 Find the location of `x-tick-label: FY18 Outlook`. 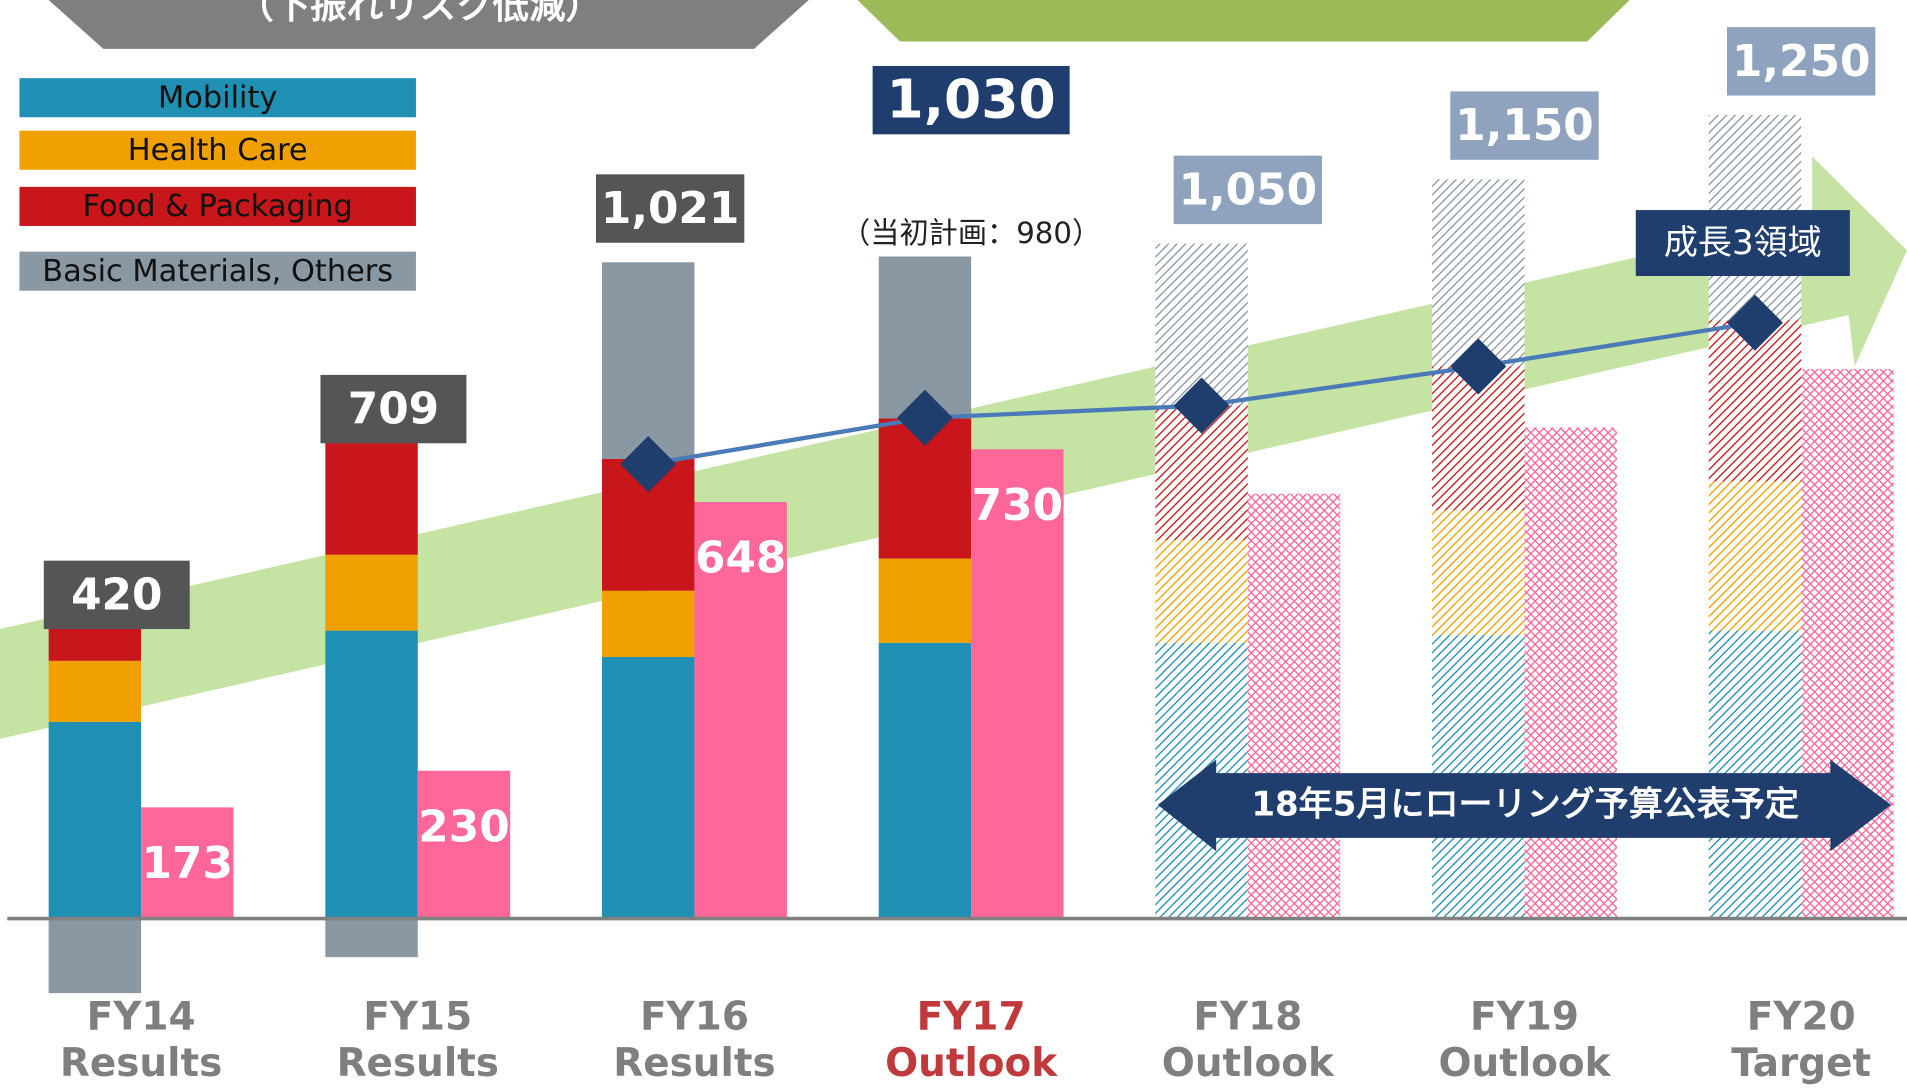

x-tick-label: FY18 Outlook is located at coordinates (1248, 1040).